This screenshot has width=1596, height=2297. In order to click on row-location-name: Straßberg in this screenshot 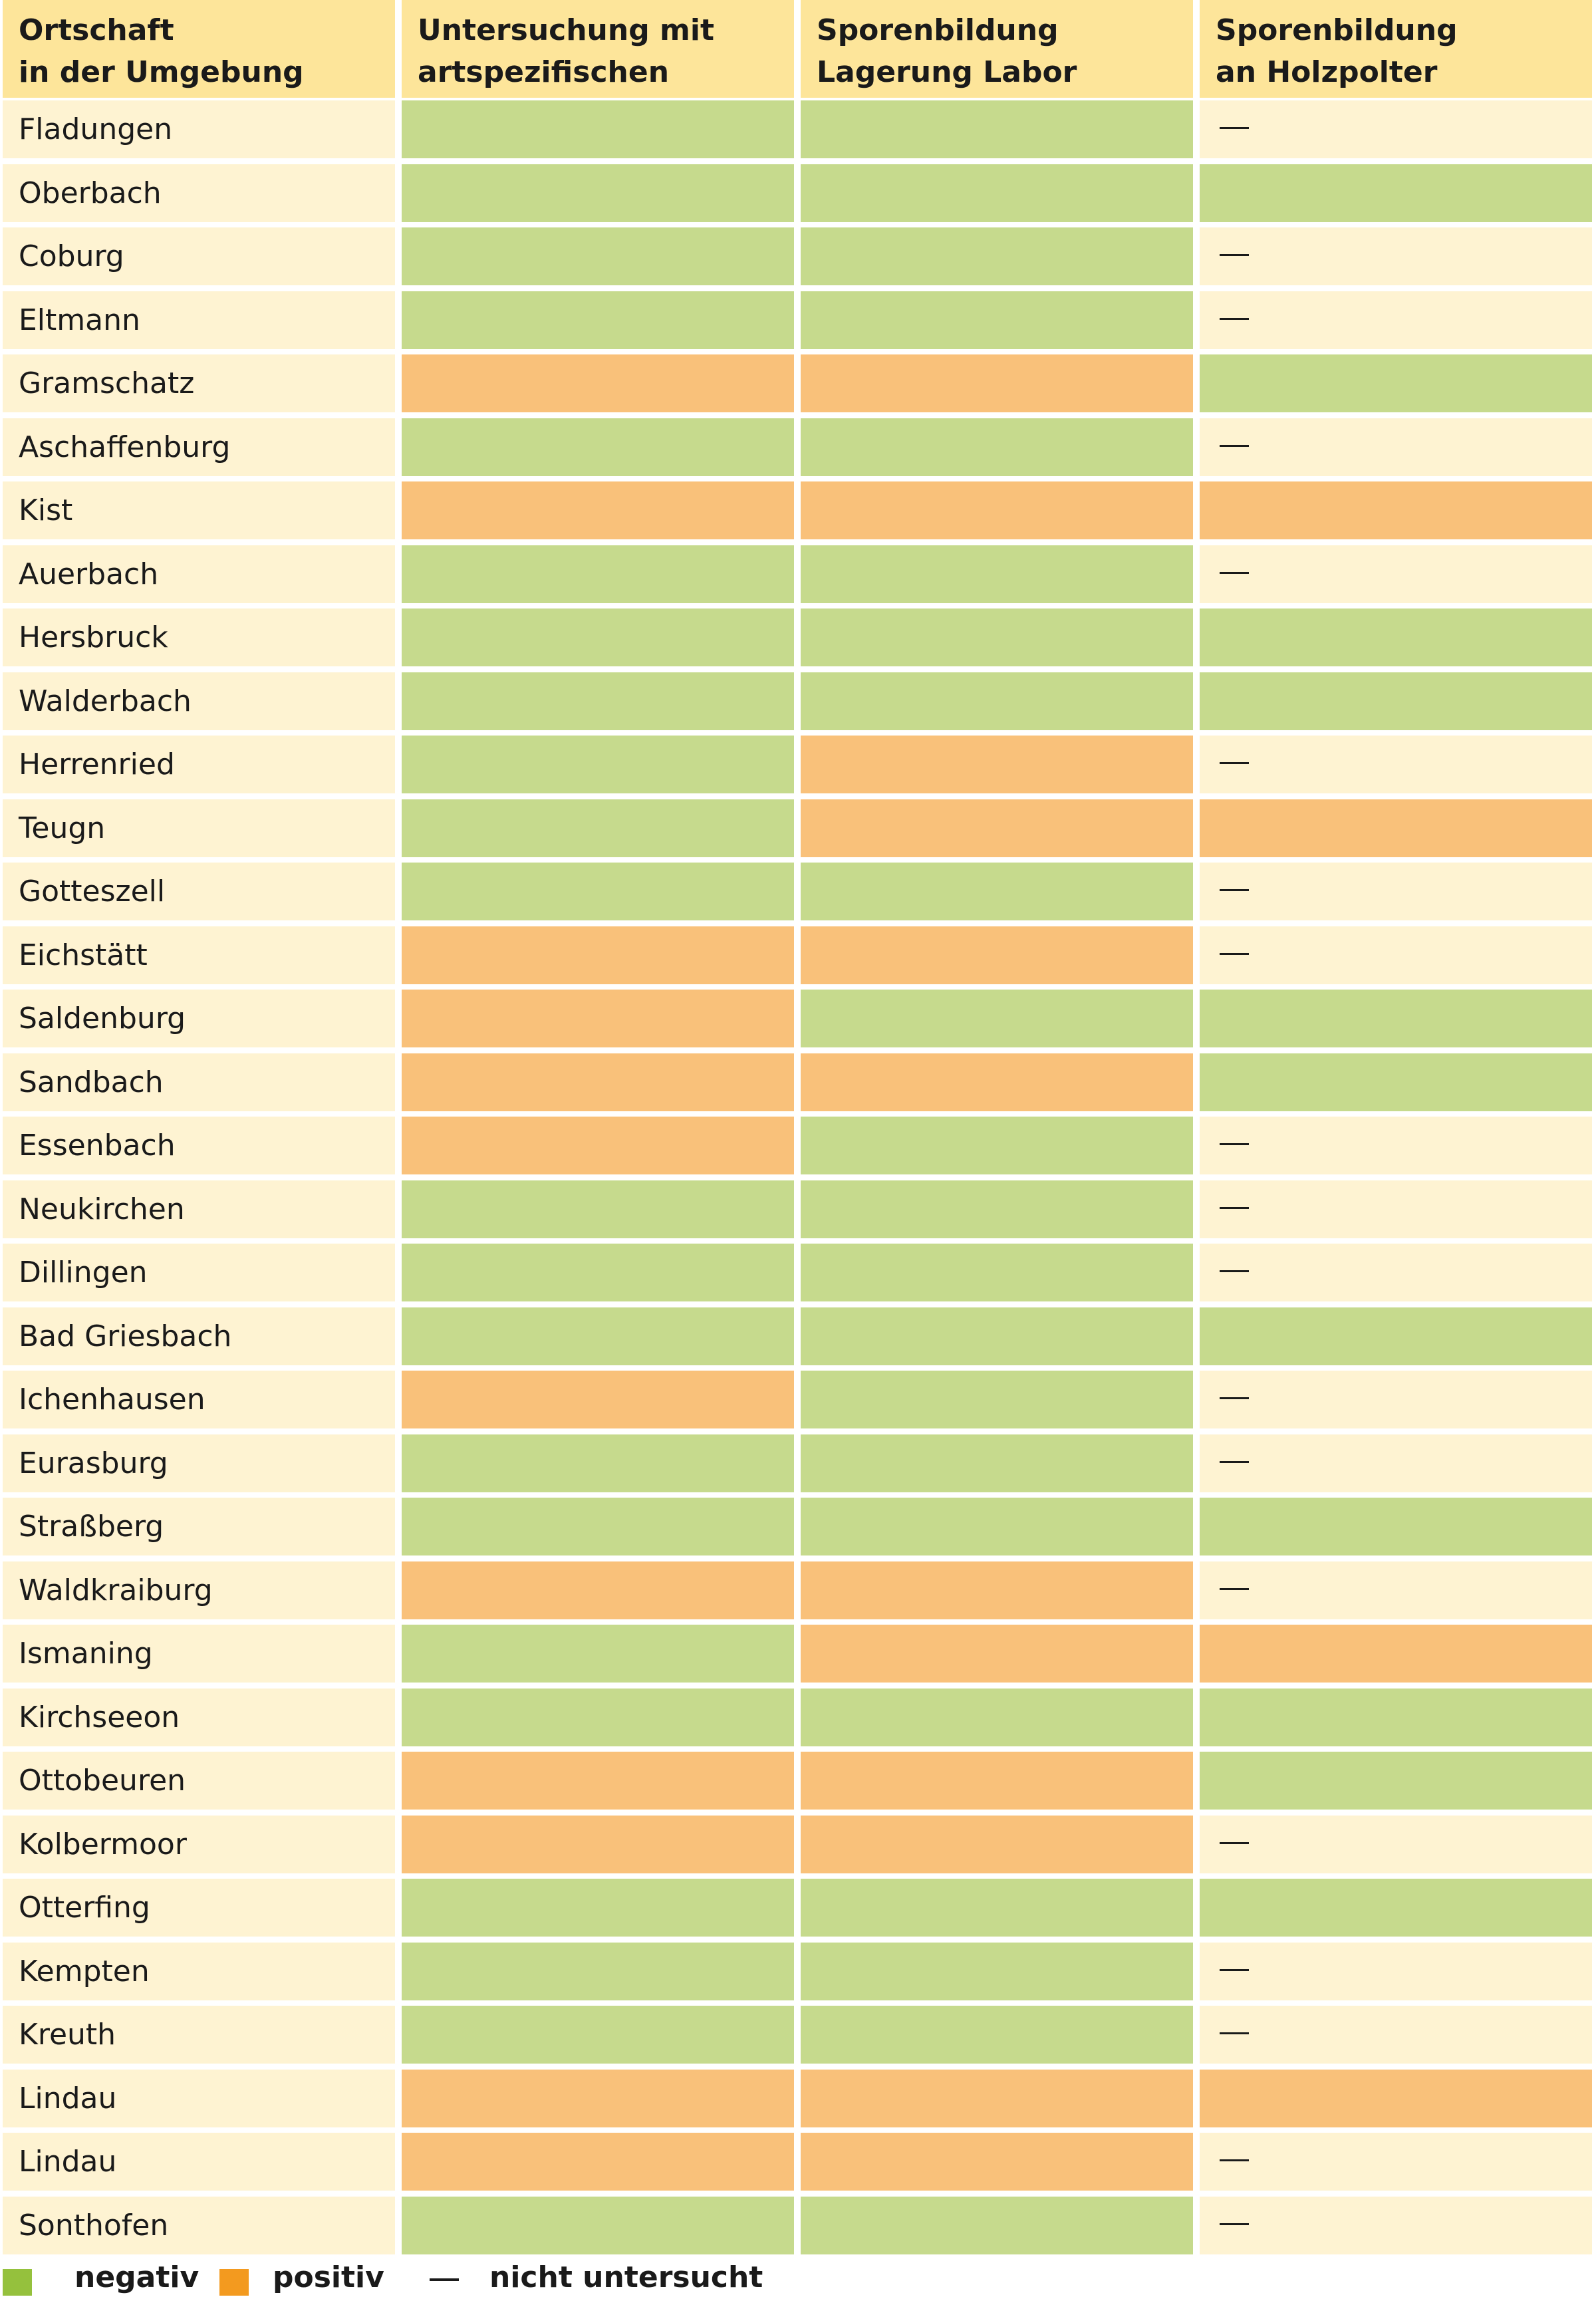, I will do `click(199, 1526)`.